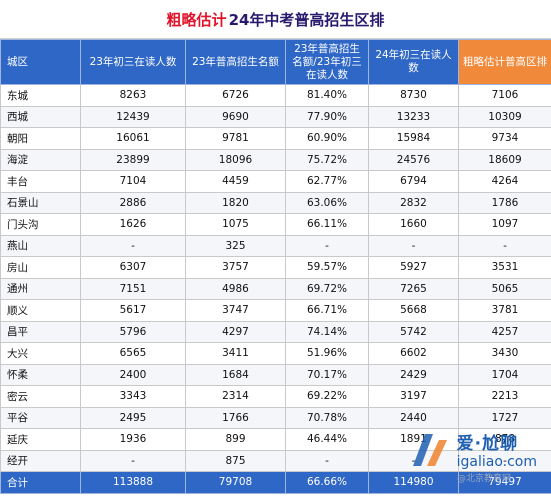  What do you see at coordinates (235, 288) in the screenshot?
I see `cell-23-quota: 4986` at bounding box center [235, 288].